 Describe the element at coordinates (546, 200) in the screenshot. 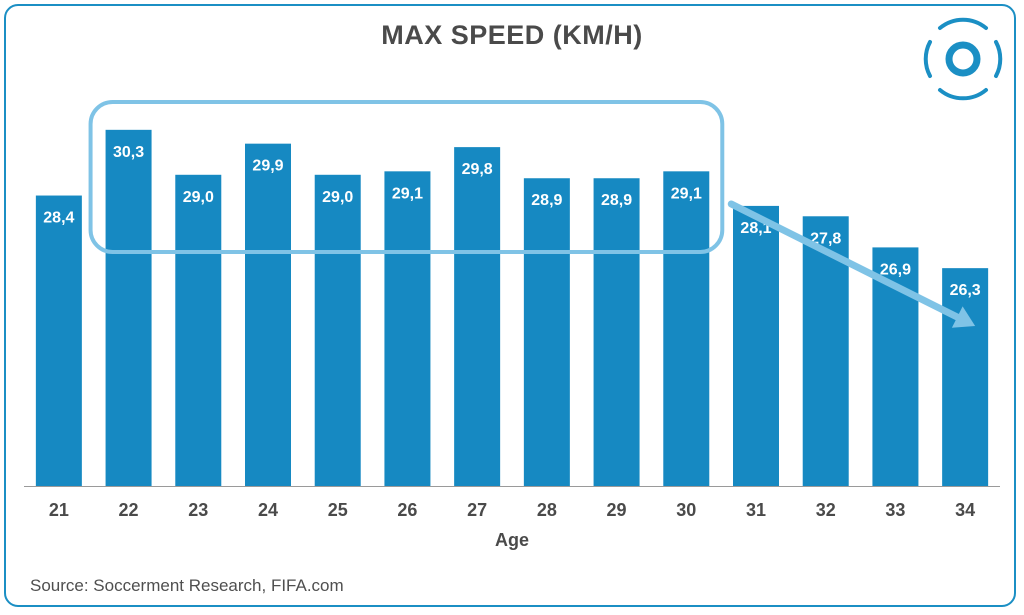

I see `data-label-28: 28,9` at that location.